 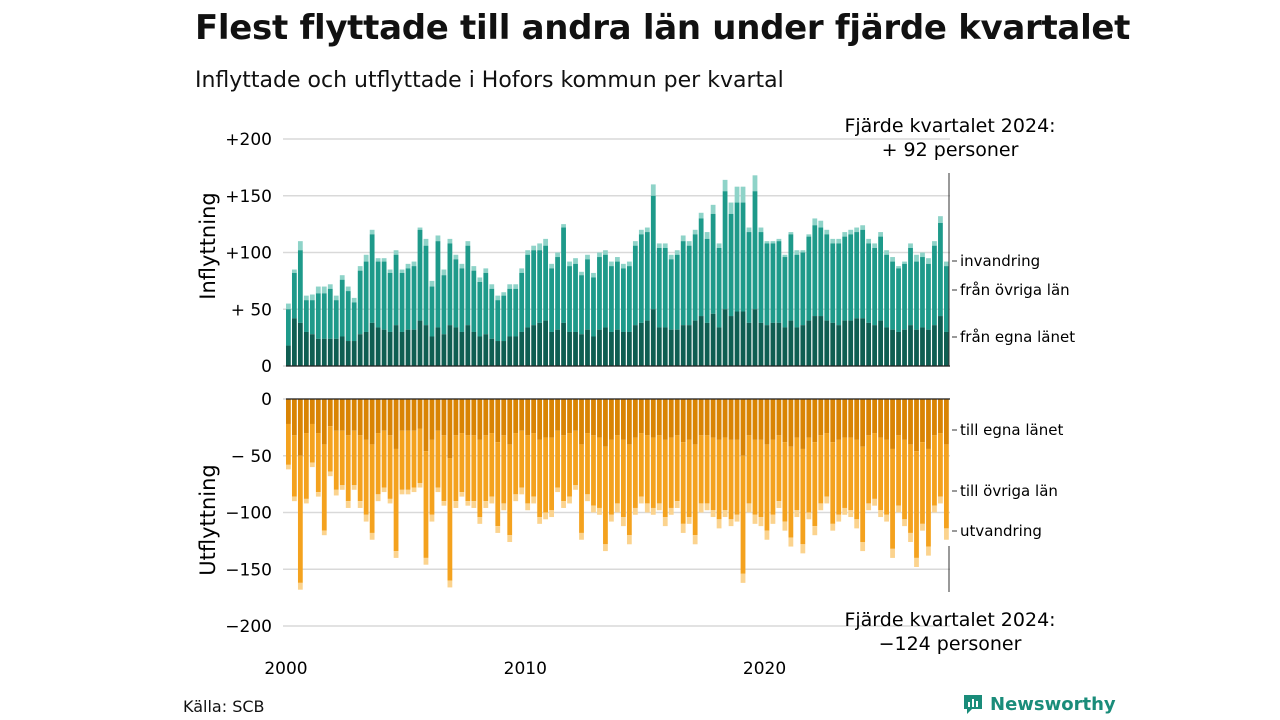 What do you see at coordinates (1013, 299) in the screenshot?
I see `legend-inflow: invandring från övriga län från egna länet` at bounding box center [1013, 299].